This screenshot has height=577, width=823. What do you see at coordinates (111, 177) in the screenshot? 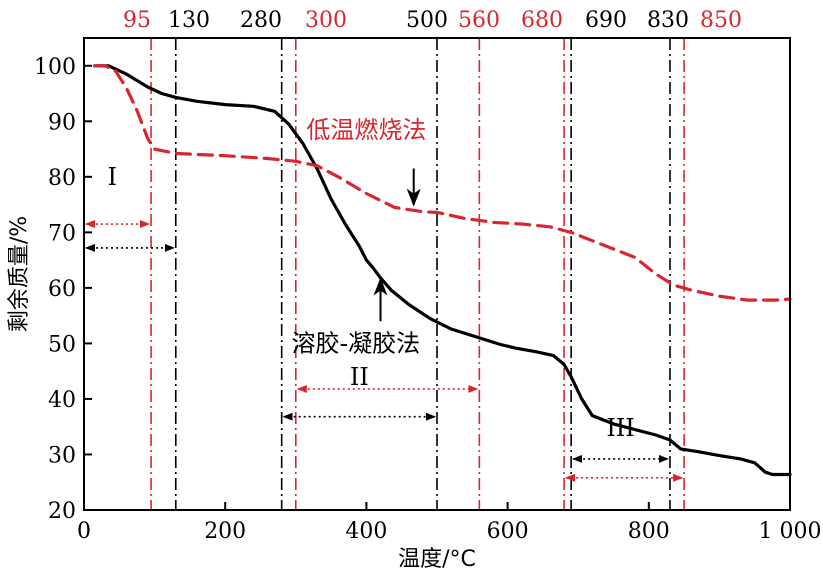
I see `region-label: I` at bounding box center [111, 177].